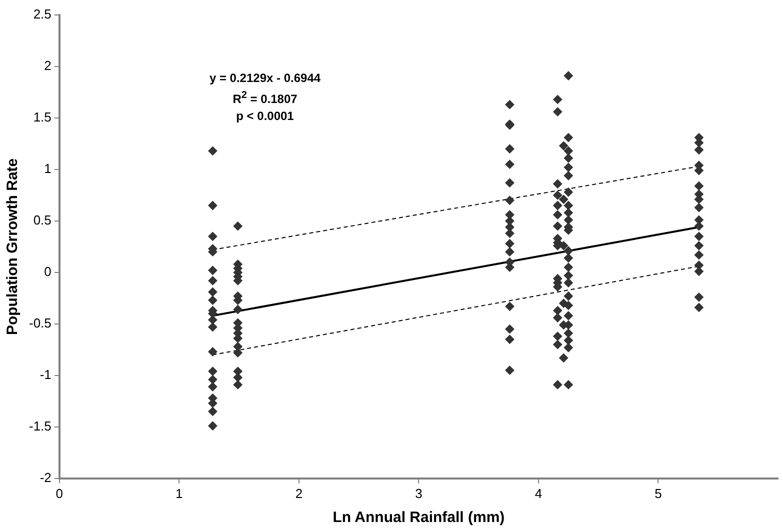 The image size is (783, 531). I want to click on x-tick-label: 1, so click(179, 493).